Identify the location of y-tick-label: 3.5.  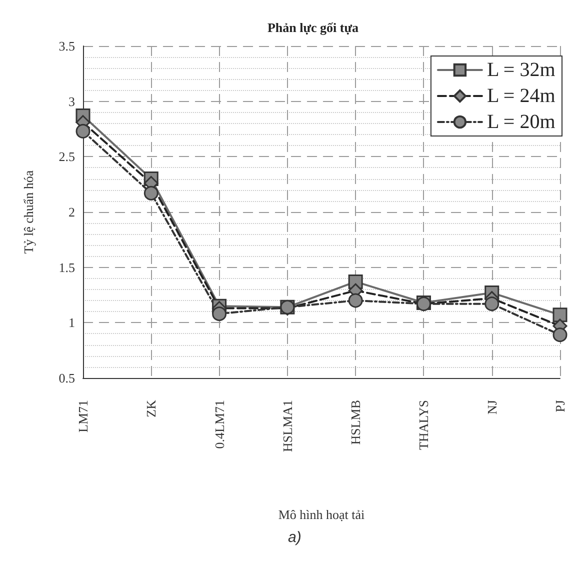
(66, 46).